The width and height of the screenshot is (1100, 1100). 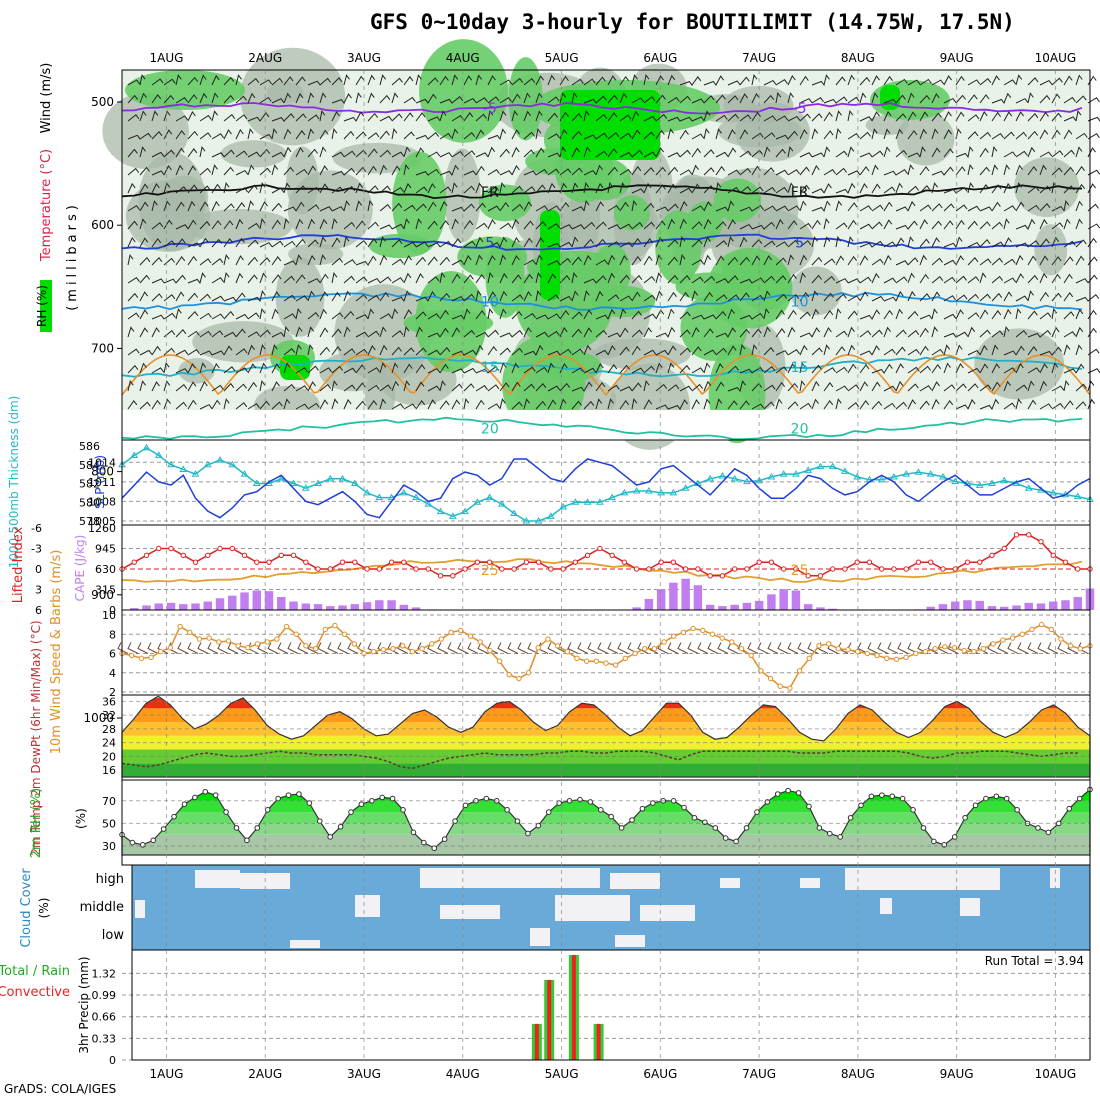 I want to click on rh-high-region, so click(x=890, y=97).